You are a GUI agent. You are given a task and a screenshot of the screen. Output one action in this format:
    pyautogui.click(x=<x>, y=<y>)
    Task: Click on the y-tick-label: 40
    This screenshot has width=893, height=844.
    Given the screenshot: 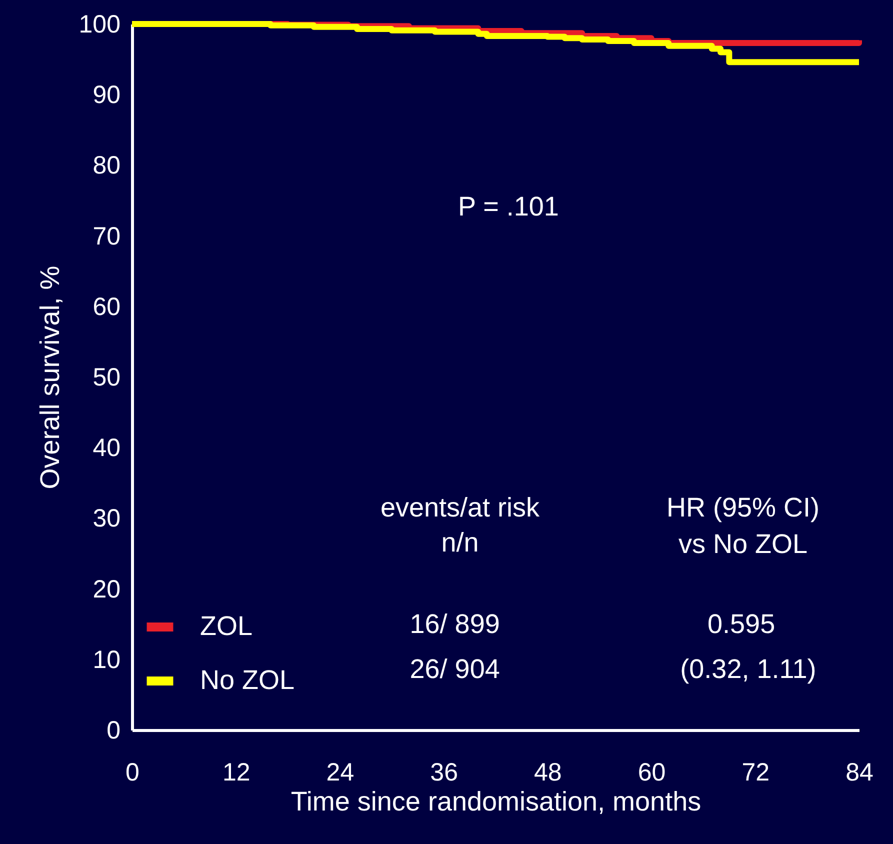 What is the action you would take?
    pyautogui.click(x=106, y=448)
    